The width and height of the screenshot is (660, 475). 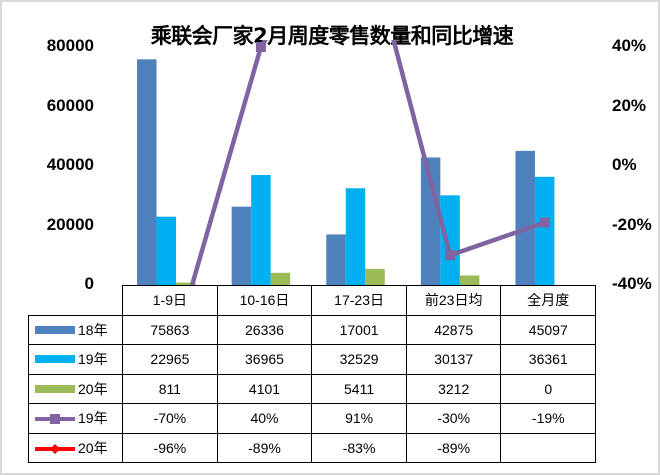 What do you see at coordinates (359, 418) in the screenshot?
I see `data-label: 91%` at bounding box center [359, 418].